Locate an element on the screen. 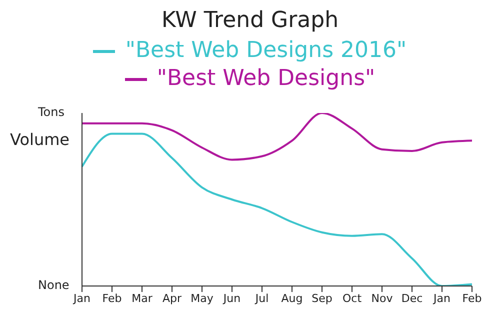 The width and height of the screenshot is (500, 333). x-tick-label: Sep is located at coordinates (322, 298).